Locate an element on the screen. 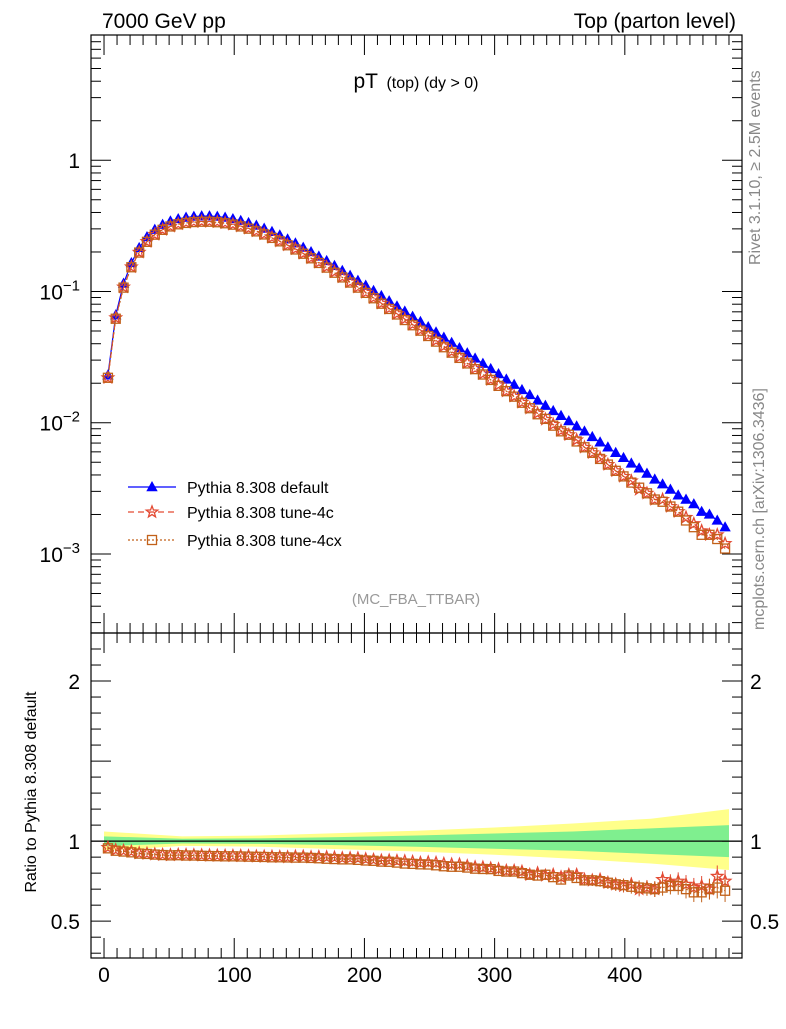 Image resolution: width=786 pixels, height=1029 pixels. x-tick-label: 200 is located at coordinates (364, 975).